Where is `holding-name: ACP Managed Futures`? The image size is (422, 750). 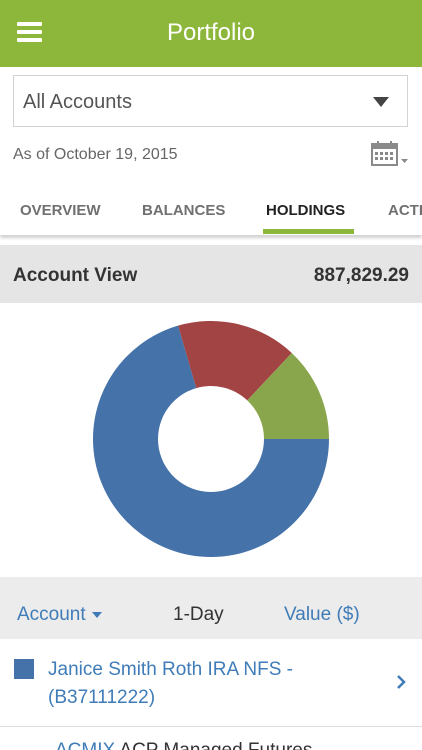
holding-name: ACP Managed Futures is located at coordinates (213, 745).